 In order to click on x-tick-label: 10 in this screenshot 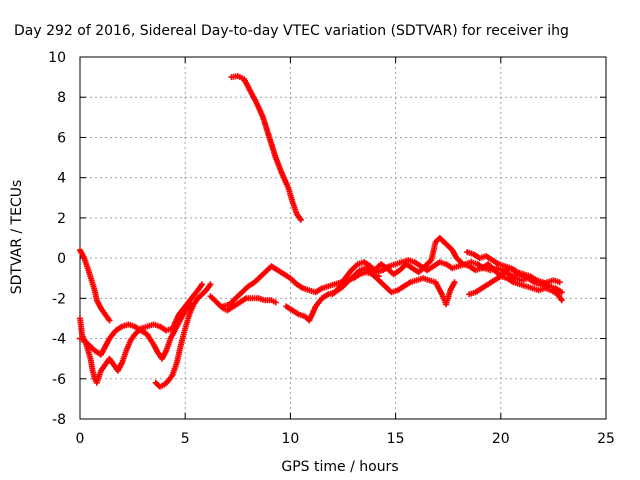, I will do `click(290, 439)`.